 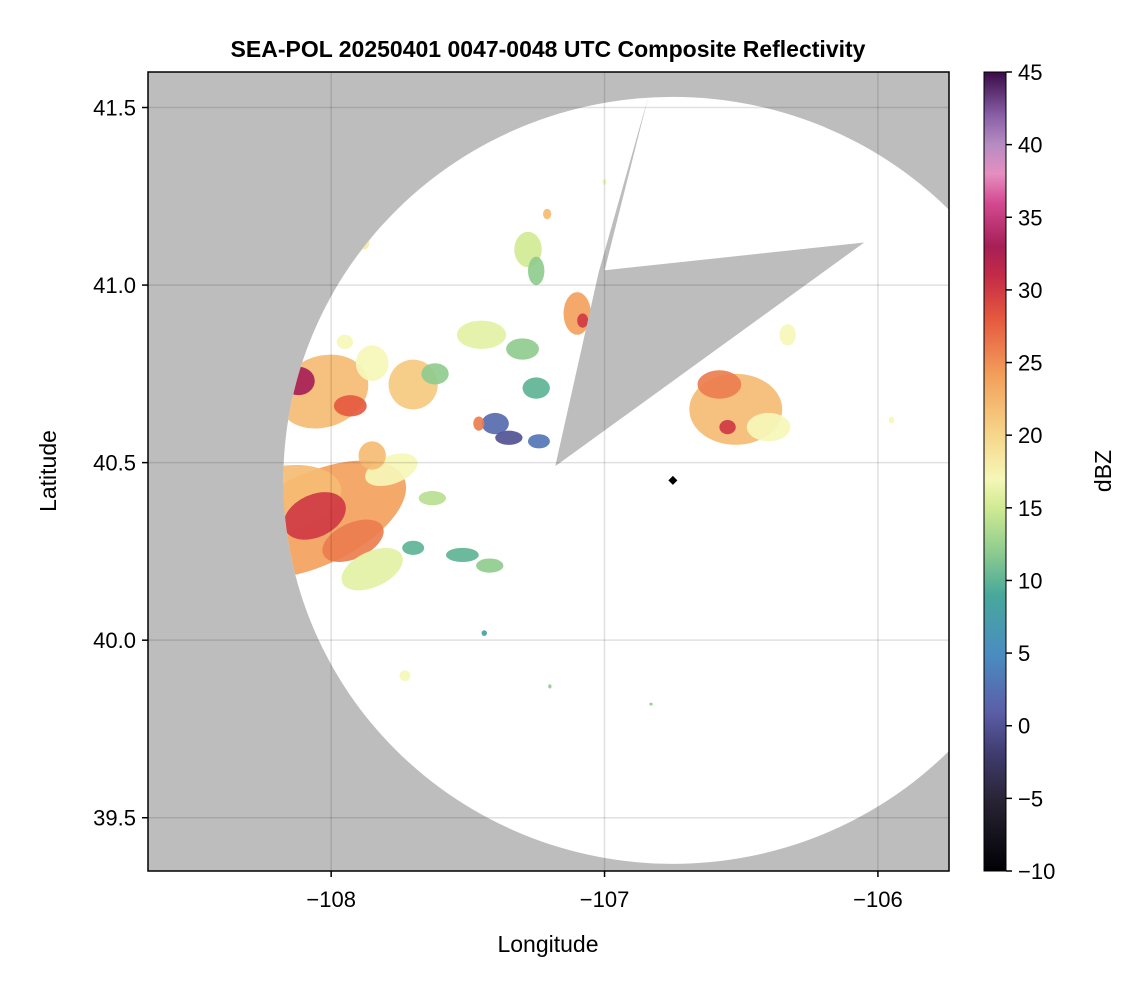 I want to click on colorbar-tick-label: 20, so click(x=1030, y=435).